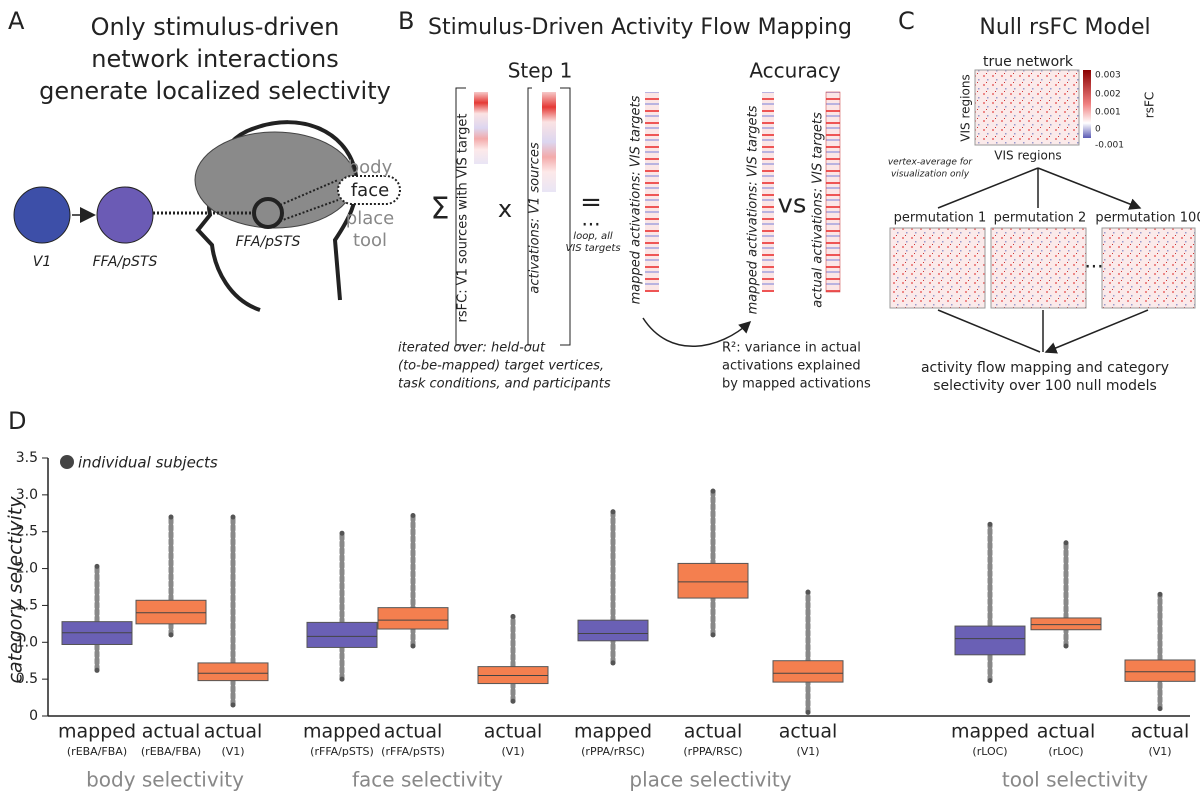 This screenshot has height=796, width=1200. I want to click on equals: =, so click(591, 203).